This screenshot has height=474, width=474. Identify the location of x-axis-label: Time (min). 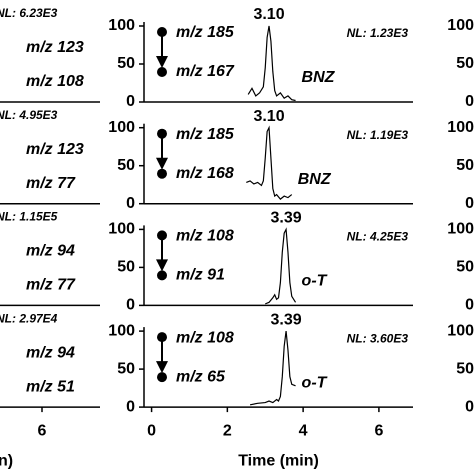
(278, 460).